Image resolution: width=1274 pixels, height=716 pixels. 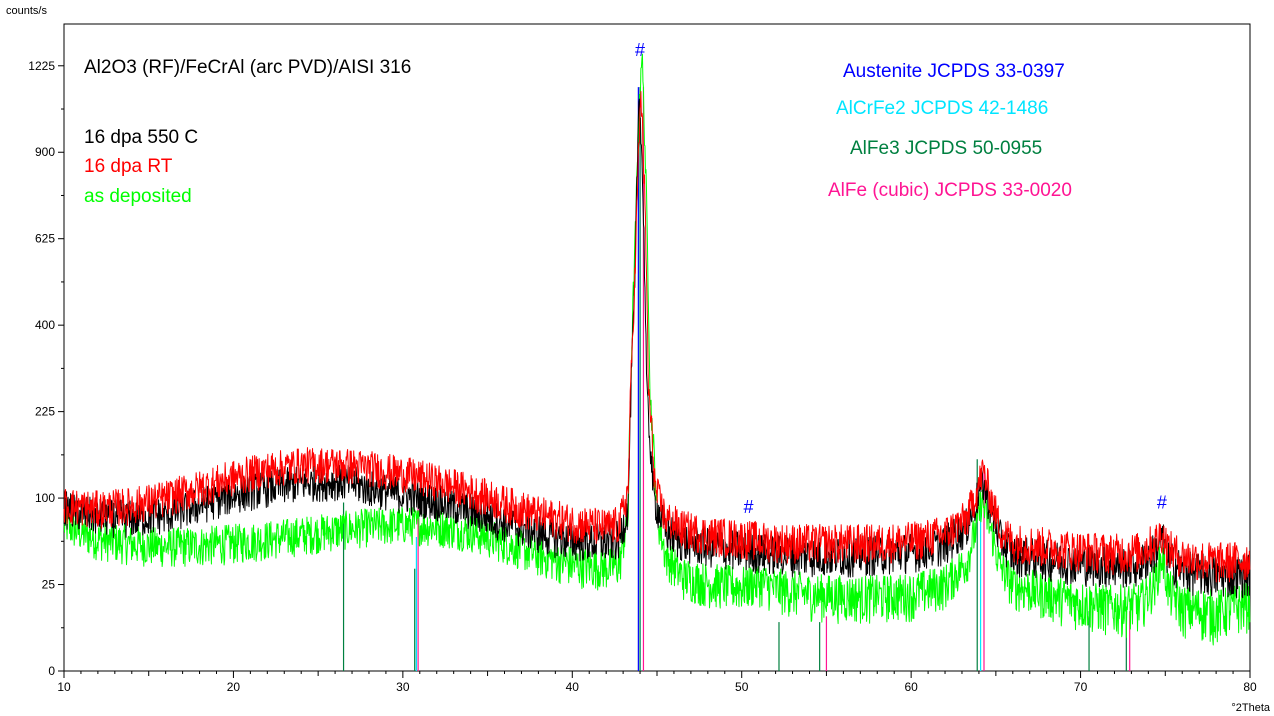 What do you see at coordinates (45, 325) in the screenshot?
I see `y-tick-label: 400` at bounding box center [45, 325].